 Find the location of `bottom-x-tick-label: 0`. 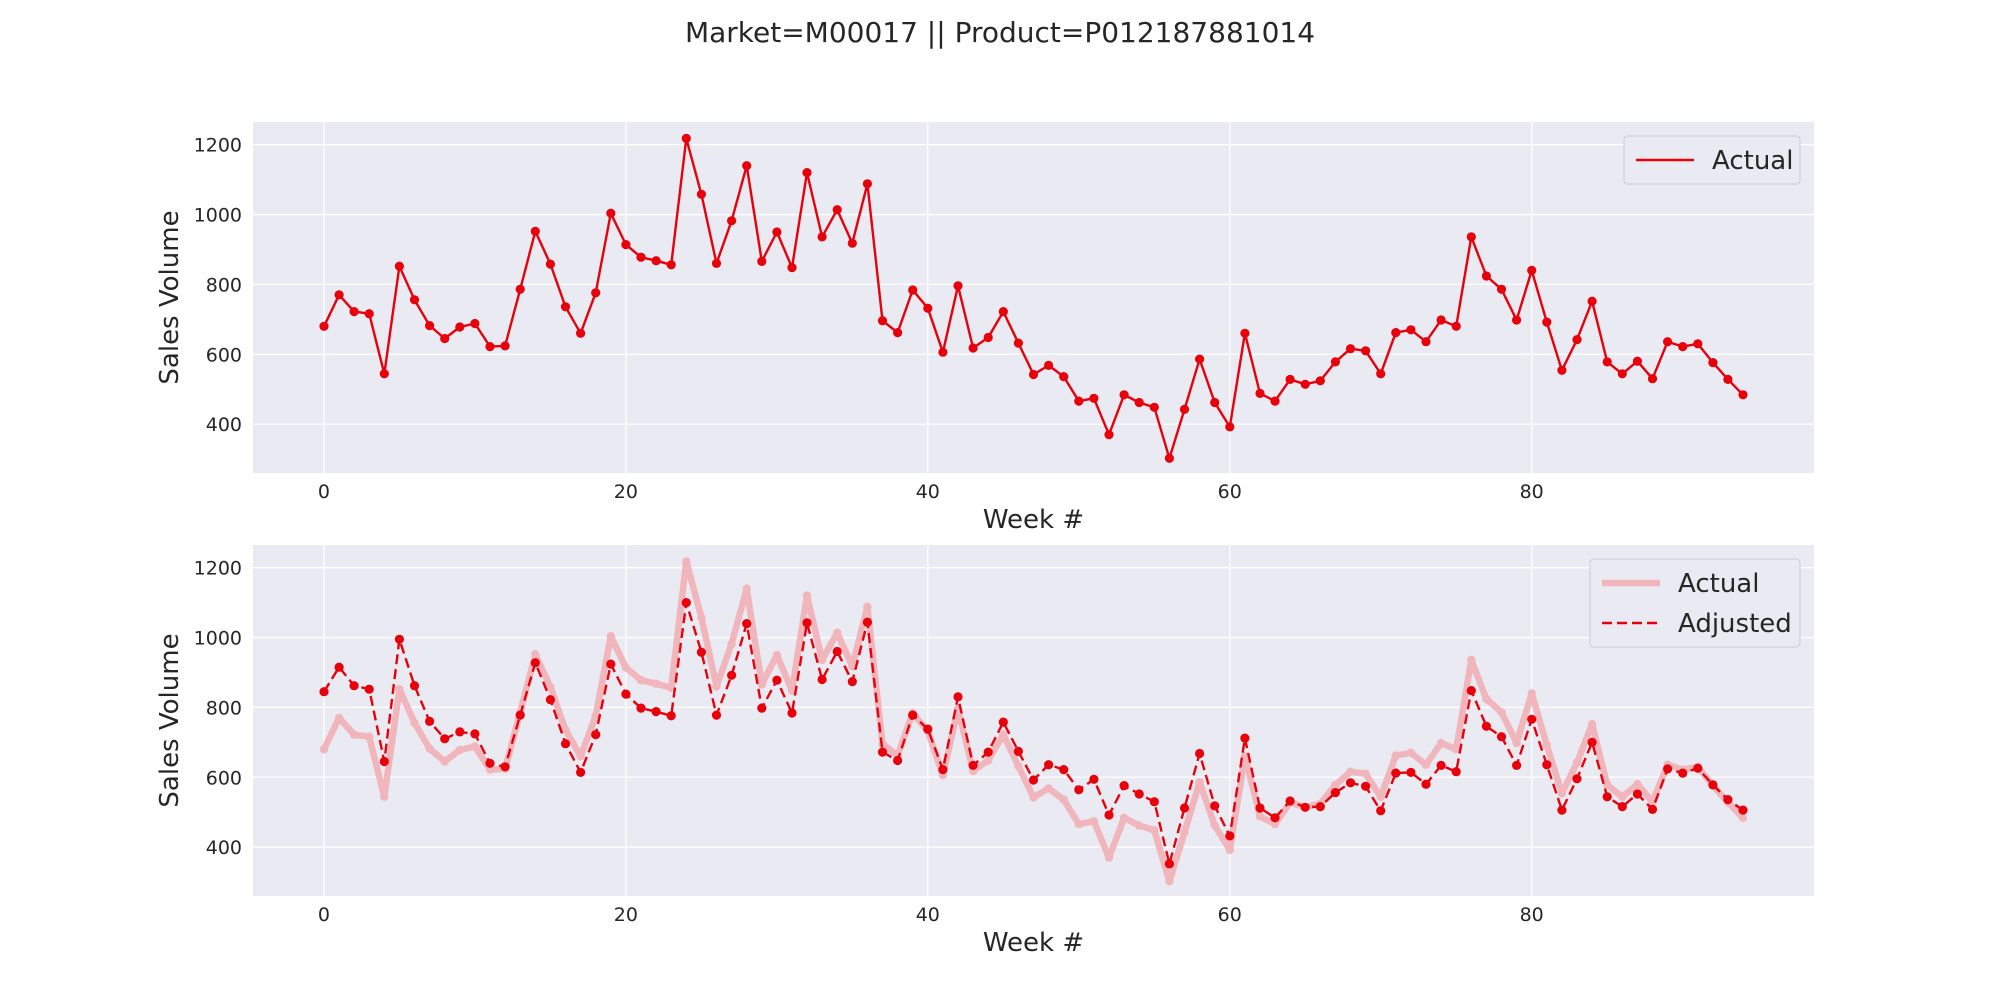

bottom-x-tick-label: 0 is located at coordinates (324, 915).